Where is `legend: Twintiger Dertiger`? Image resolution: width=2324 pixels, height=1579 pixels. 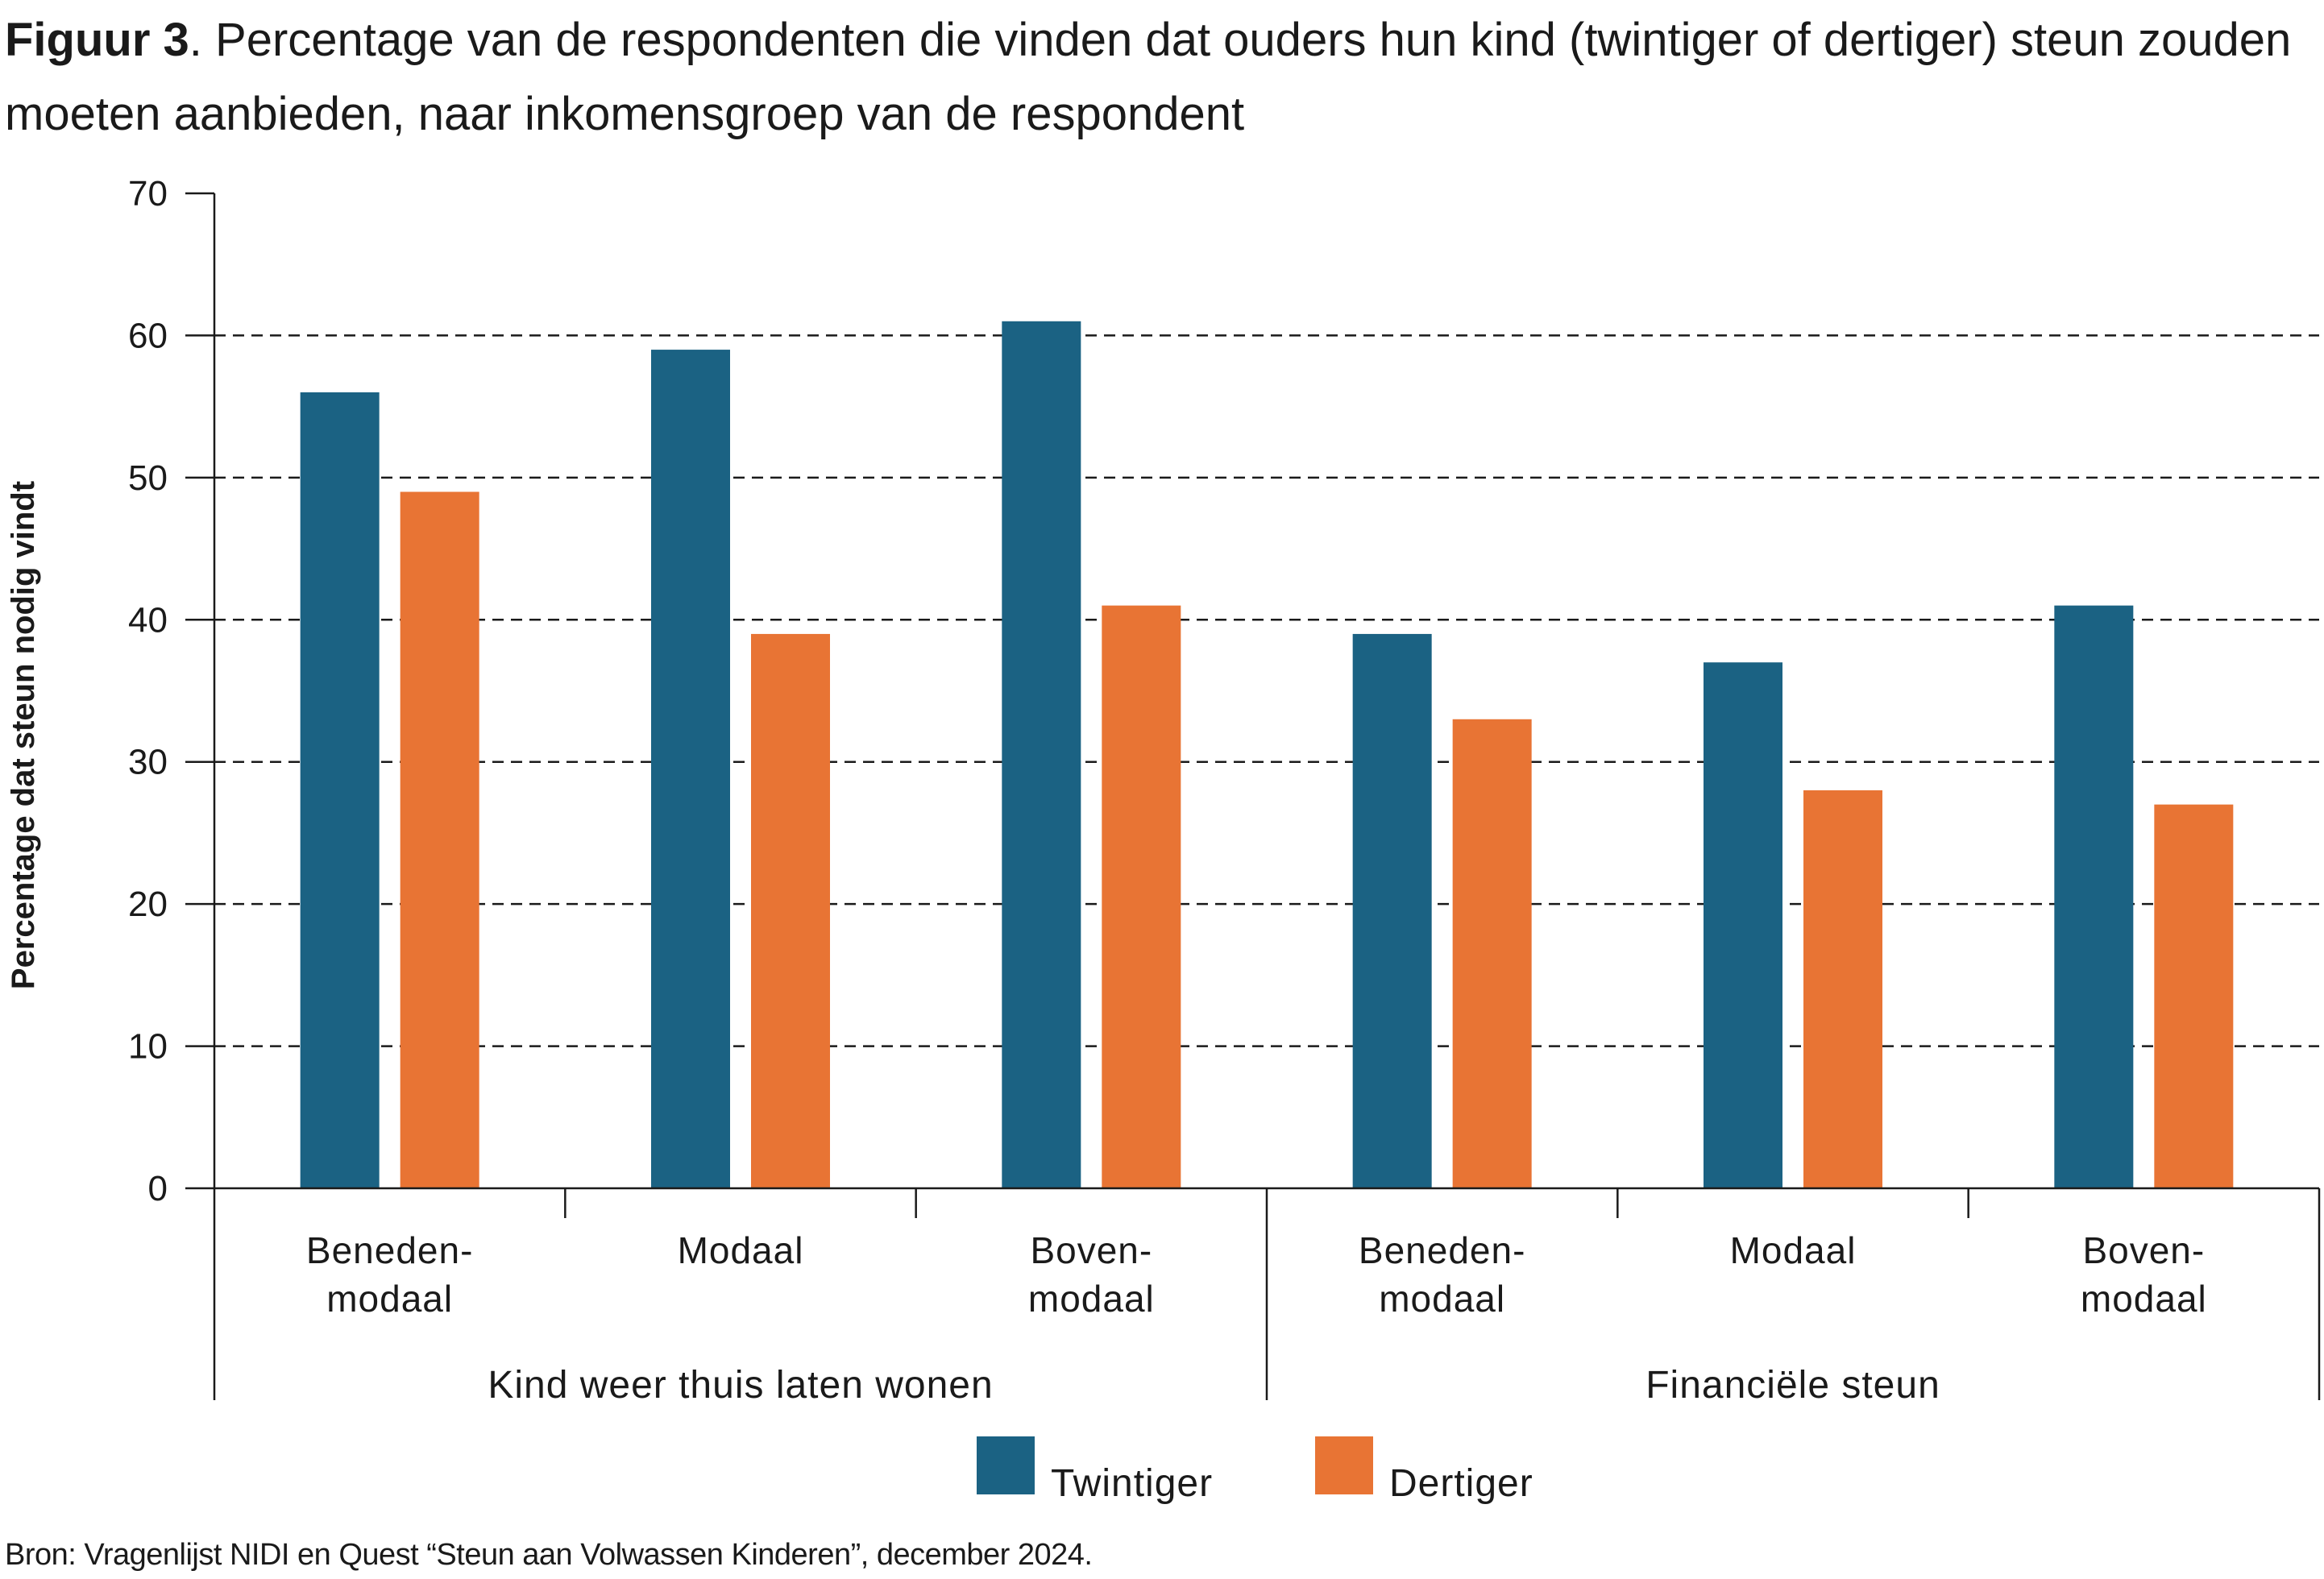 legend: Twintiger Dertiger is located at coordinates (1255, 1470).